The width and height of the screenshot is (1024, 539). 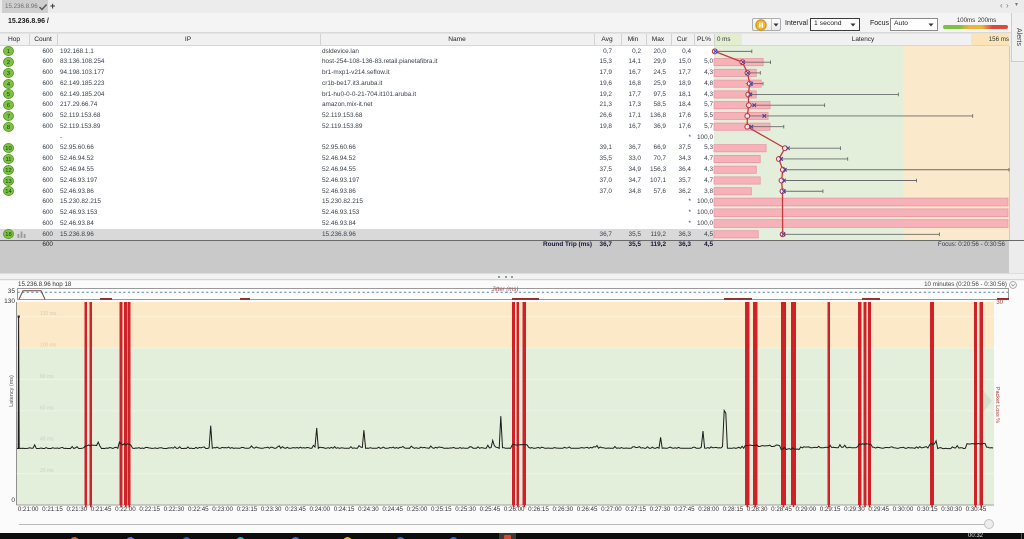 What do you see at coordinates (1018, 37) in the screenshot?
I see `svg-text: Alerts` at bounding box center [1018, 37].